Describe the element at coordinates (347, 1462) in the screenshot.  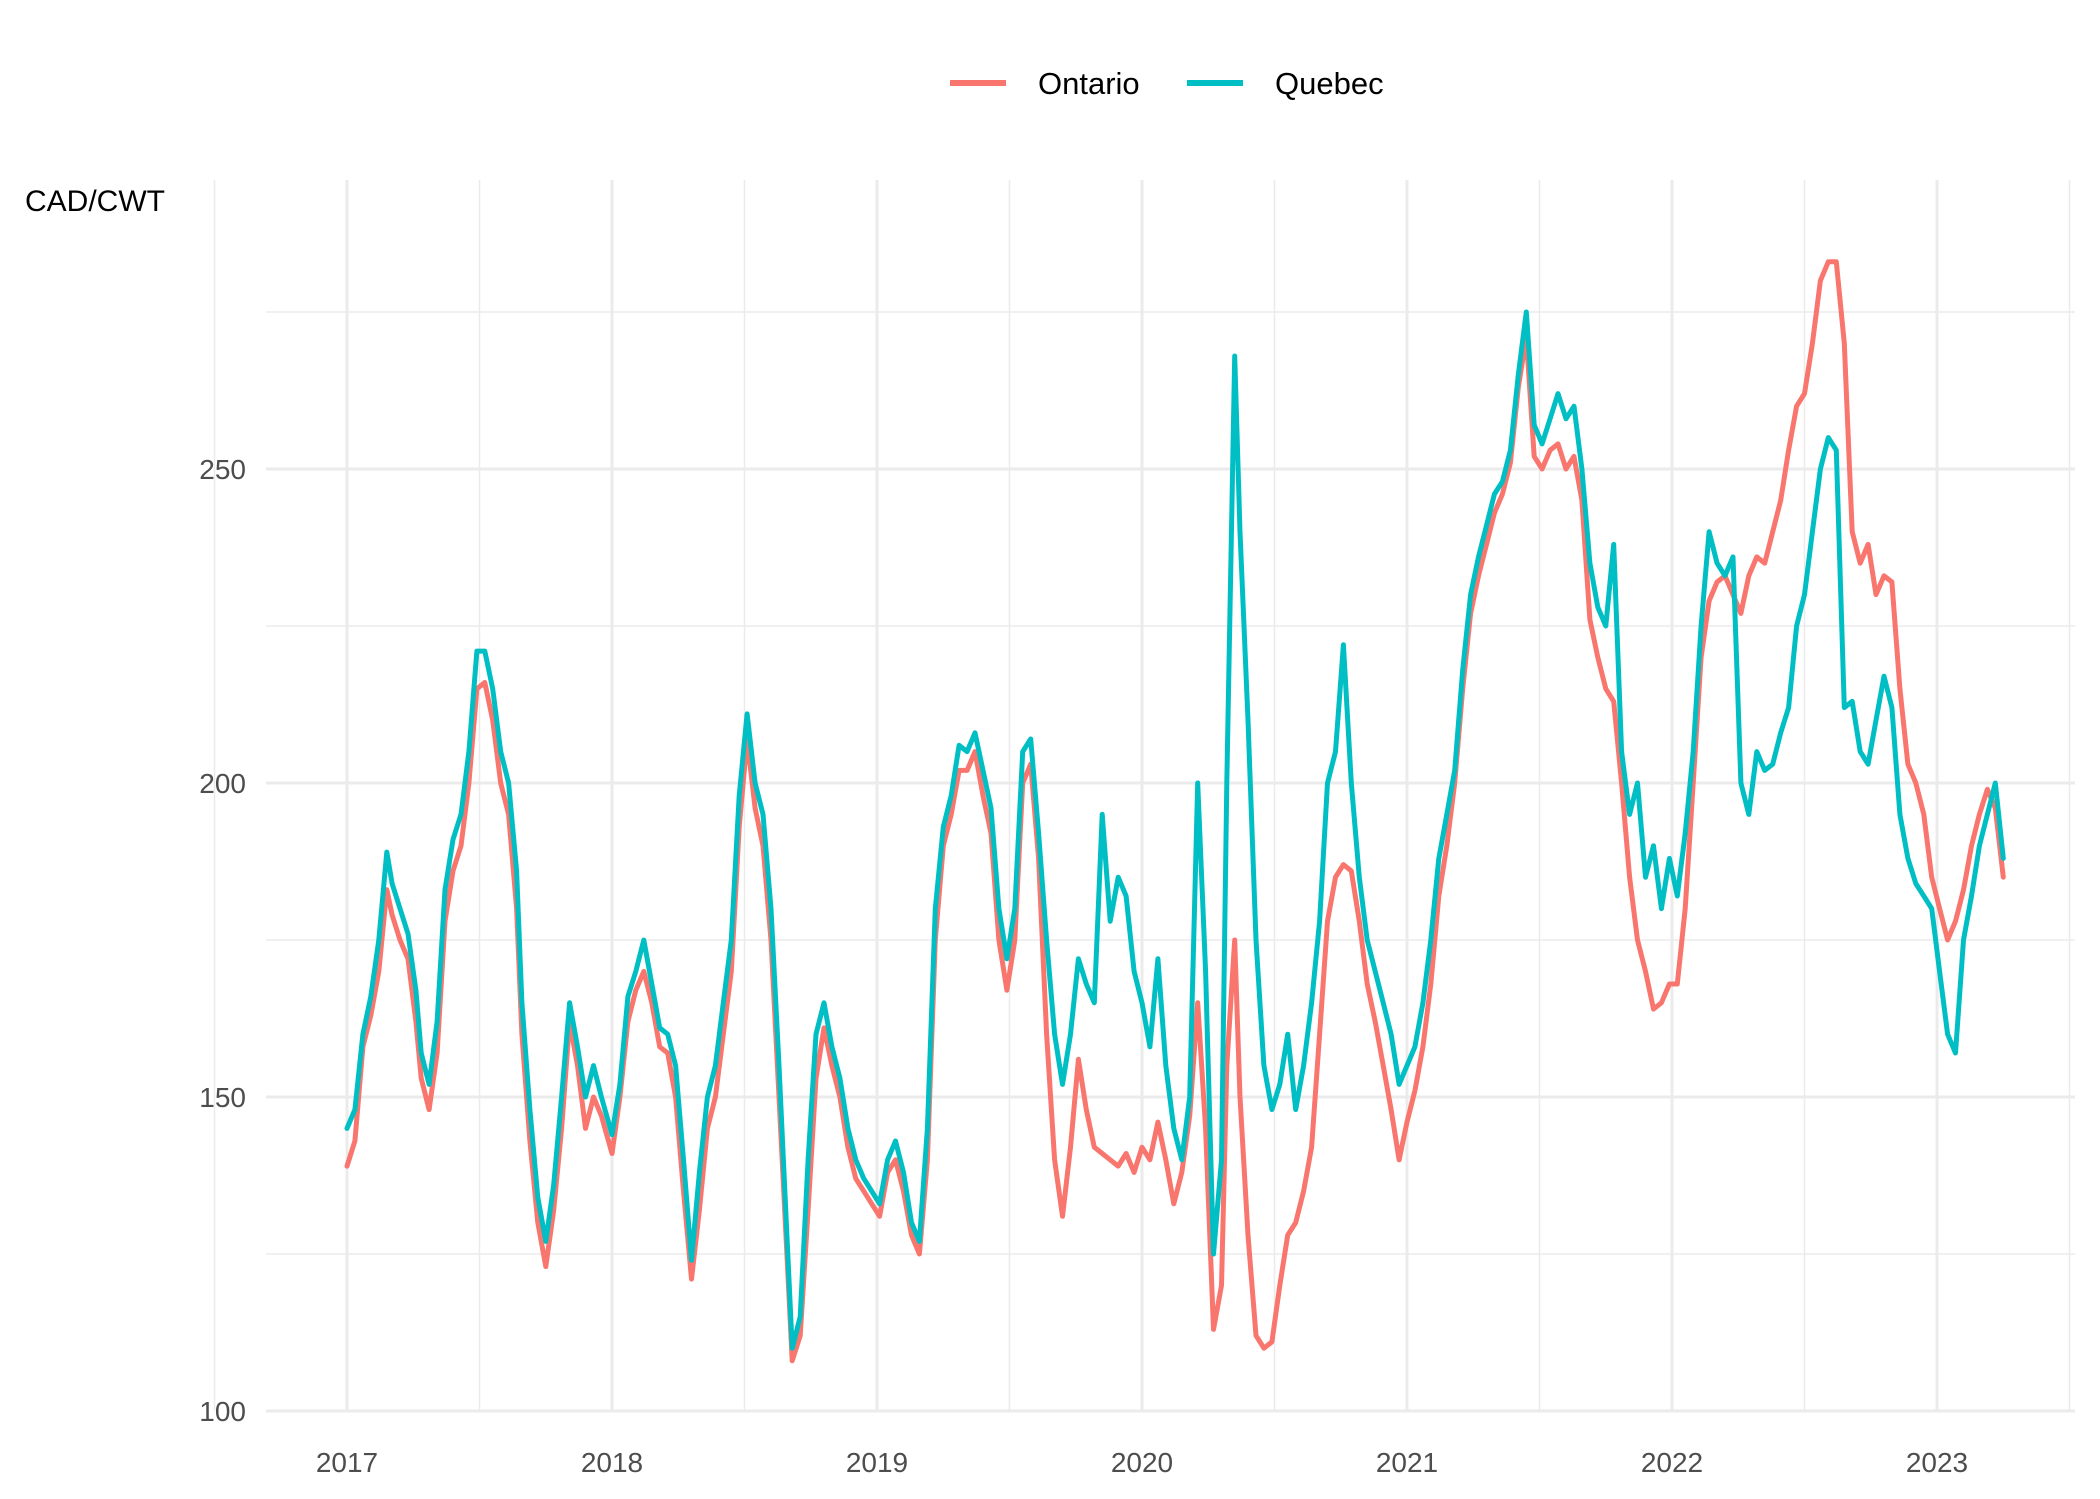
I see `x-tick-label: 2017` at that location.